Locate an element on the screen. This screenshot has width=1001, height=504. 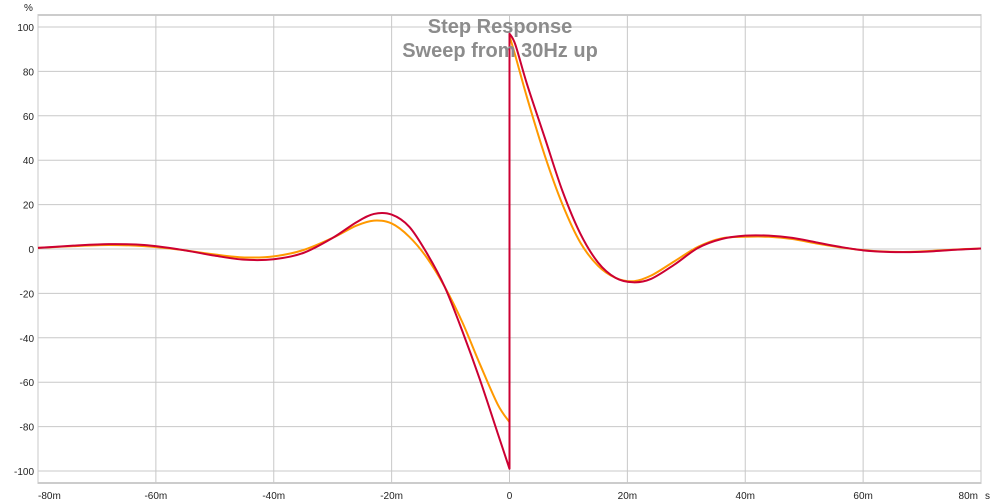
x-tick-label: 80m is located at coordinates (968, 496).